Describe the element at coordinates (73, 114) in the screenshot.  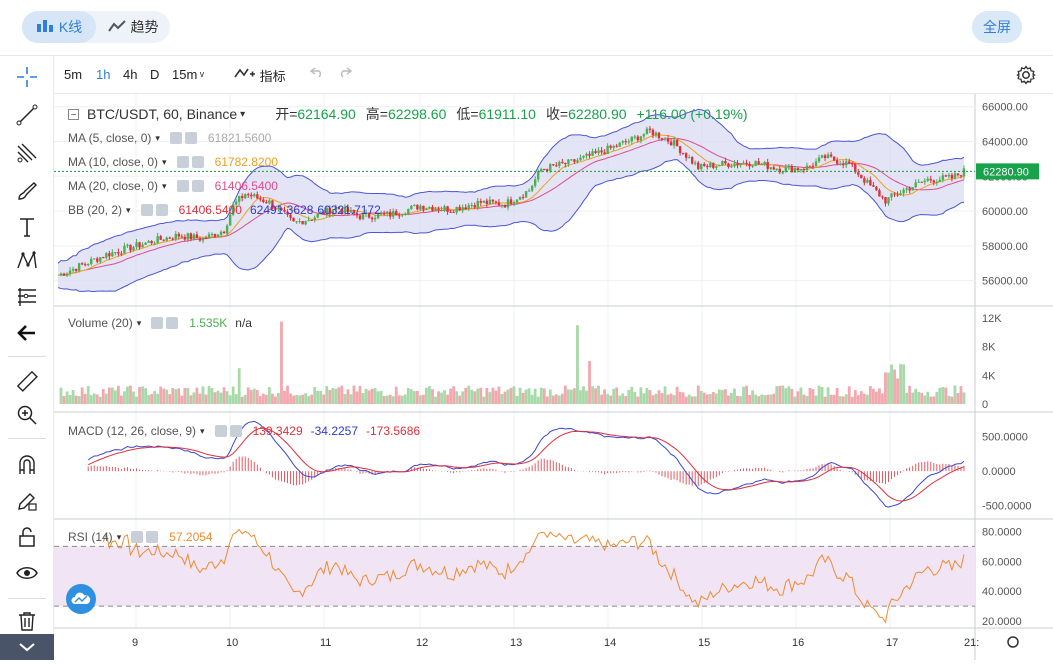
I see `collapse-legend-icon` at that location.